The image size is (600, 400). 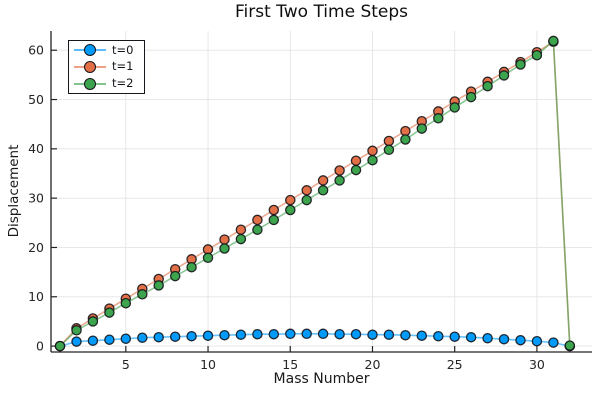 I want to click on legend-label: t=2, so click(x=123, y=83).